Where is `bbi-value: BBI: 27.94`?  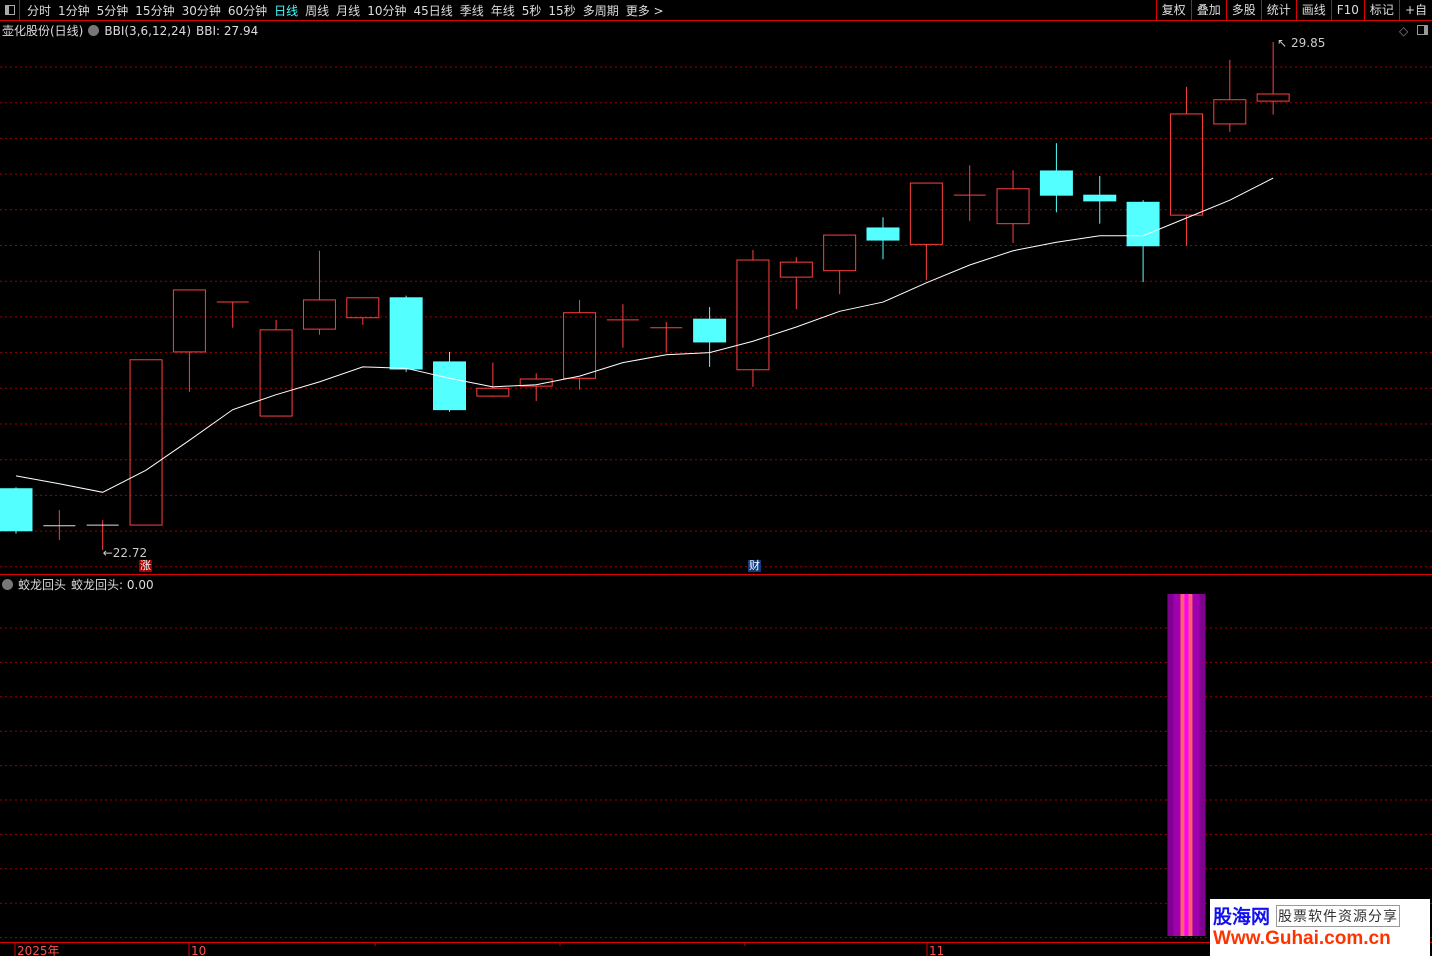
bbi-value: BBI: 27.94 is located at coordinates (227, 30).